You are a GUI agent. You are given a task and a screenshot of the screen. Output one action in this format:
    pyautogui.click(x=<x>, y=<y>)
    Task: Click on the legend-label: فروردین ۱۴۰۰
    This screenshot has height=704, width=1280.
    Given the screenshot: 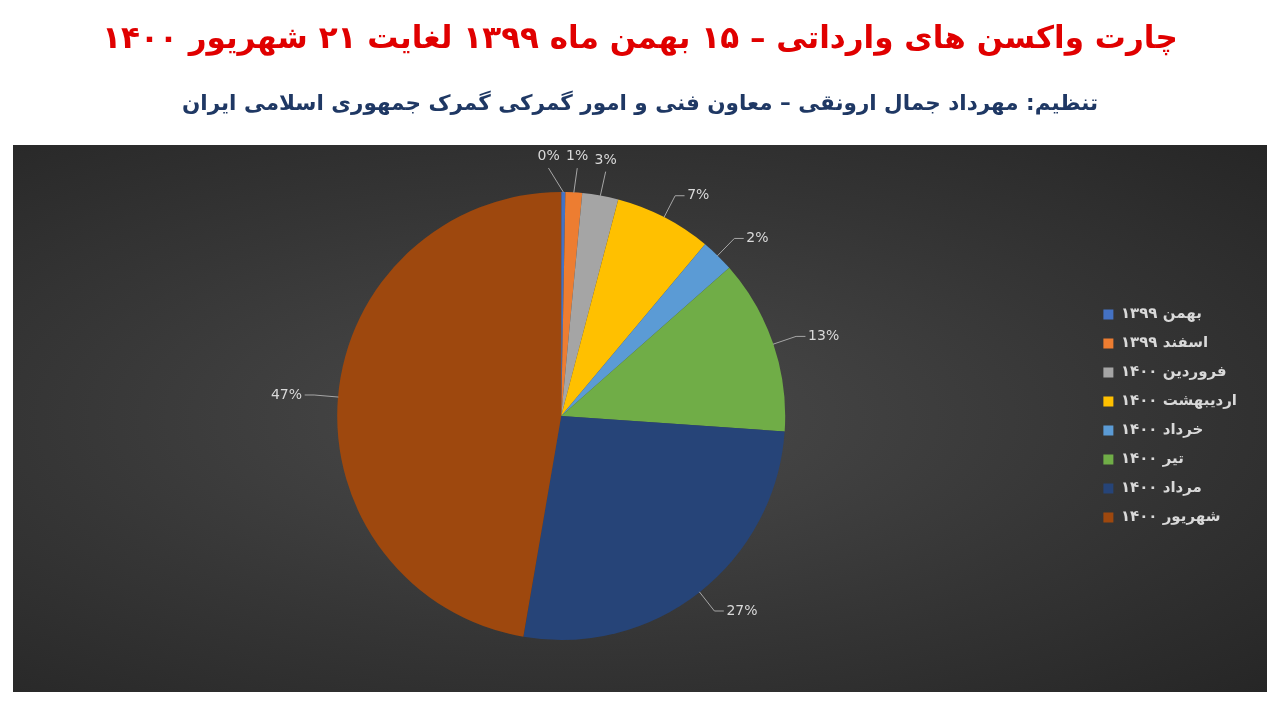 What is the action you would take?
    pyautogui.click(x=1173, y=371)
    